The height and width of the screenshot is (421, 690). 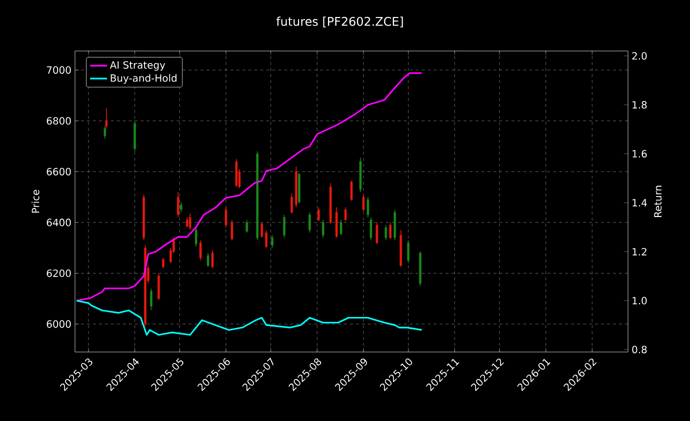 I want to click on y2-axis-title: Return, so click(x=658, y=202).